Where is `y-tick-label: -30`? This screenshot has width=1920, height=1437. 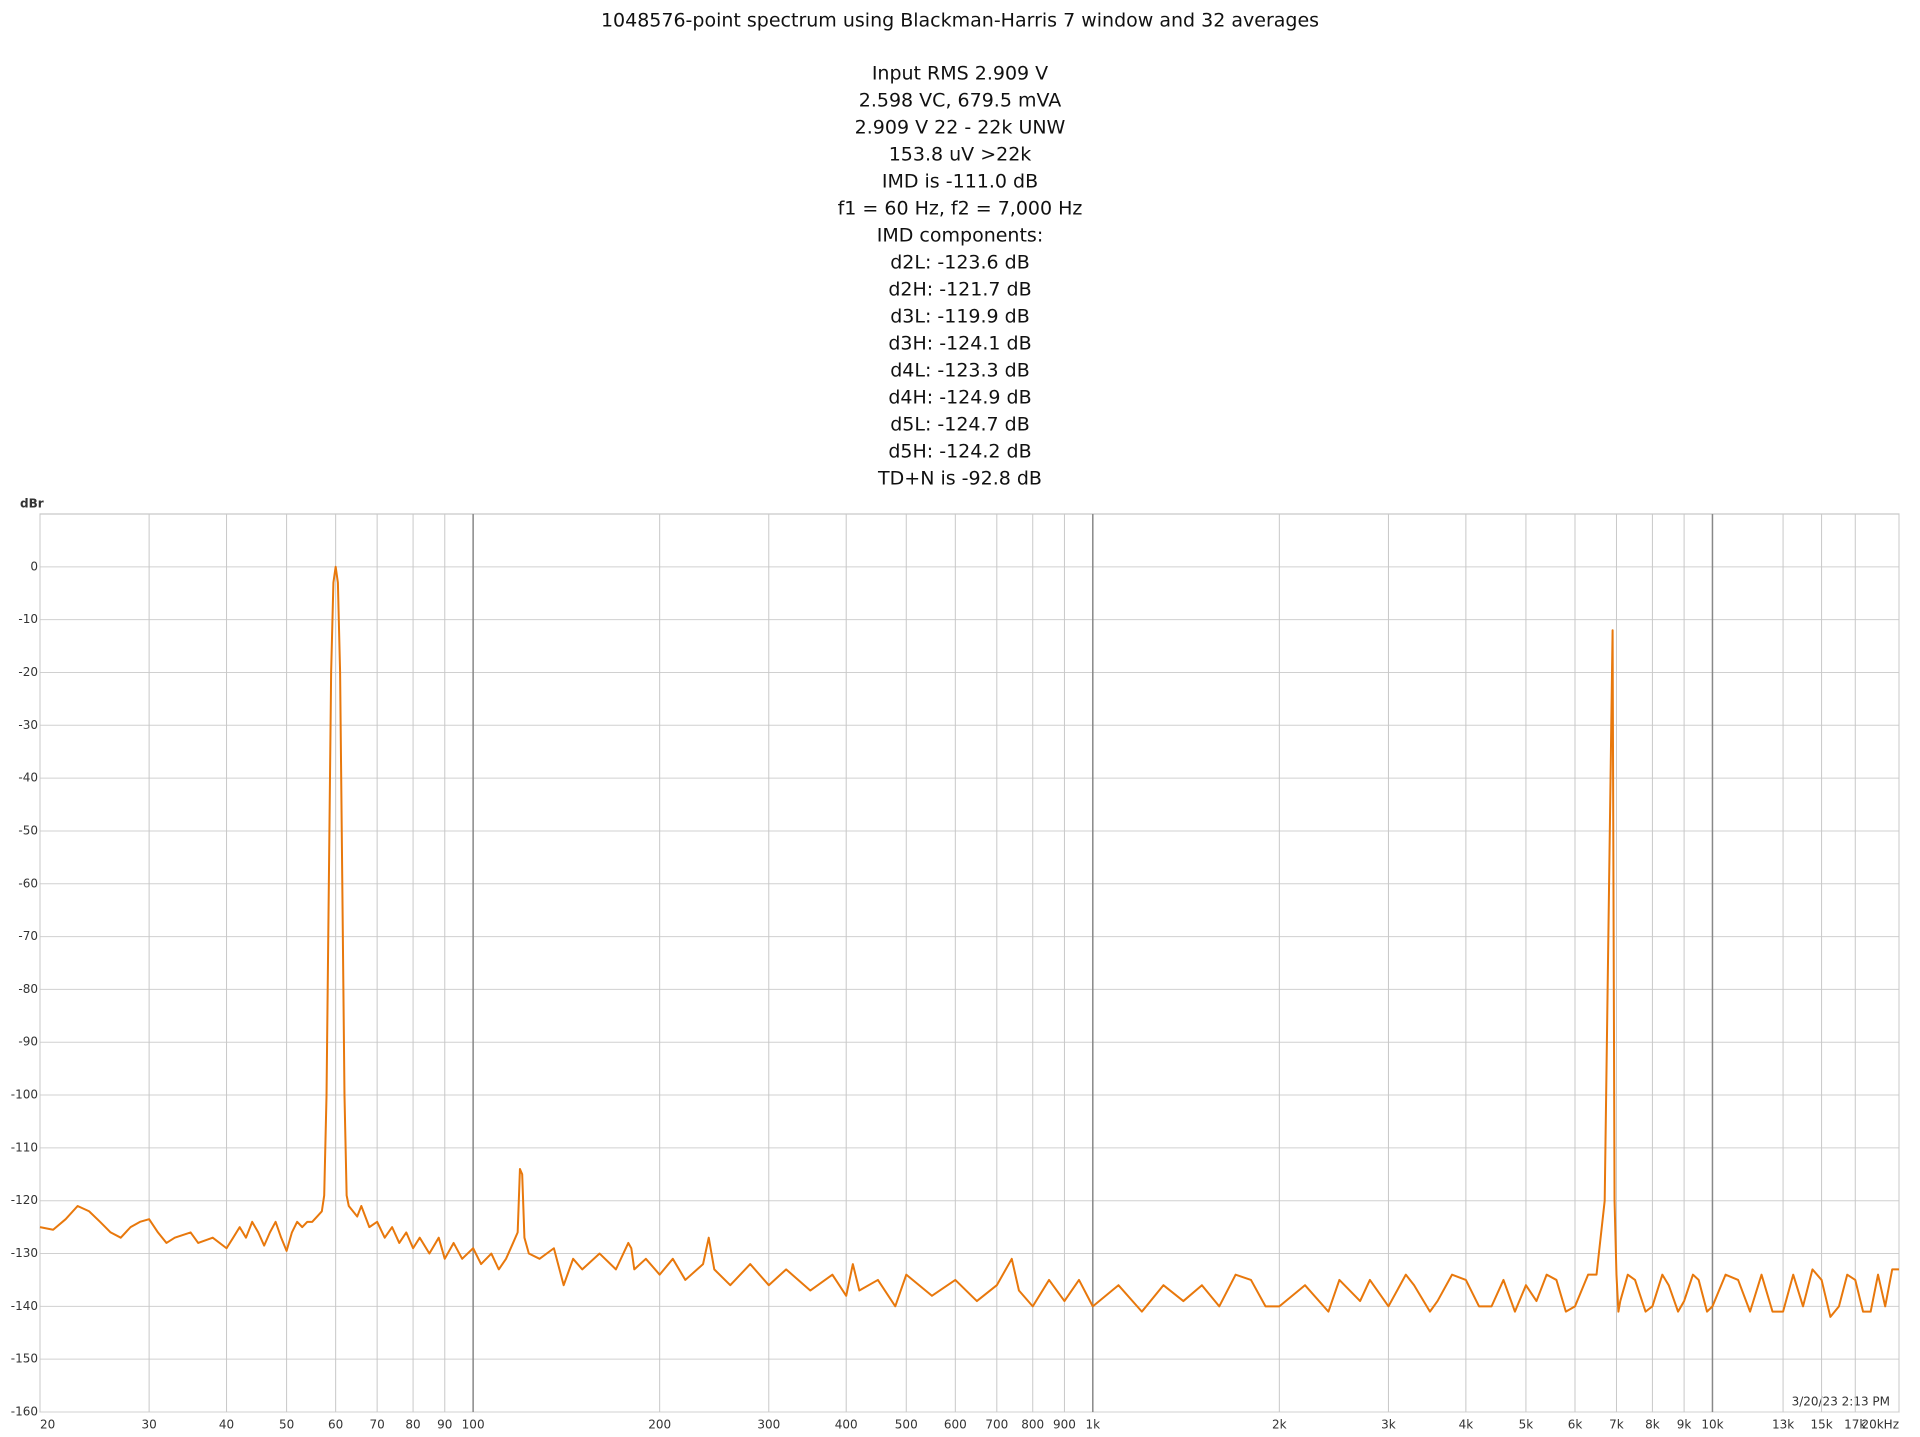
y-tick-label: -30 is located at coordinates (28, 725).